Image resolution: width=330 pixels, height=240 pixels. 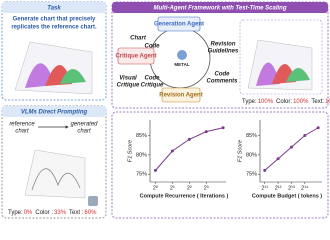 What do you see at coordinates (305, 187) in the screenshot?
I see `x-tick-label: 2¹⁴` at bounding box center [305, 187].